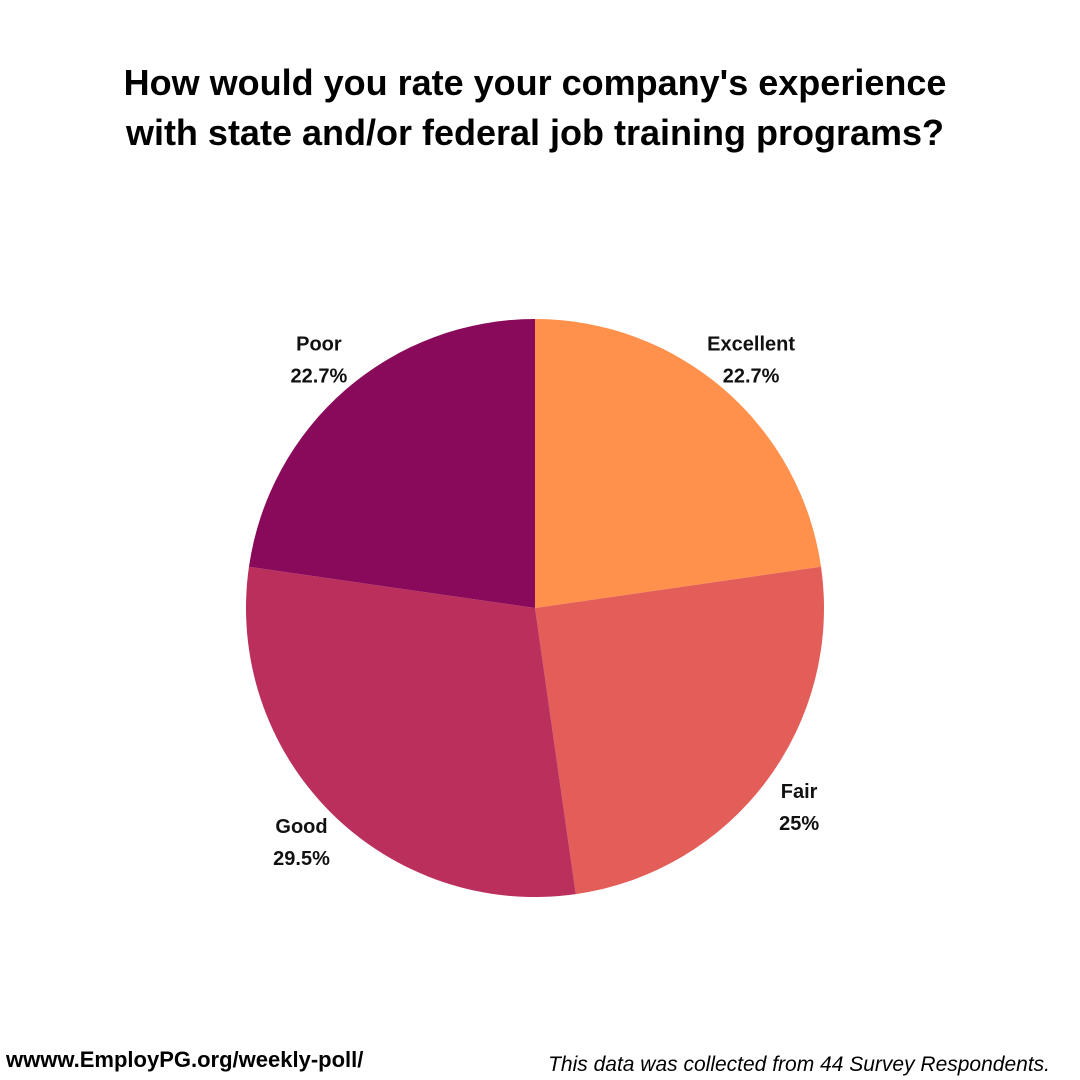  I want to click on slice-label-excellent: Excellent, so click(751, 345).